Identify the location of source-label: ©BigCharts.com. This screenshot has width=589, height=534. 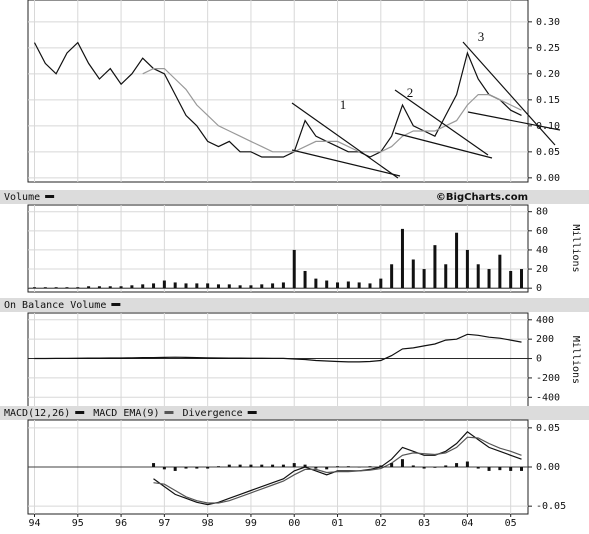
(482, 197).